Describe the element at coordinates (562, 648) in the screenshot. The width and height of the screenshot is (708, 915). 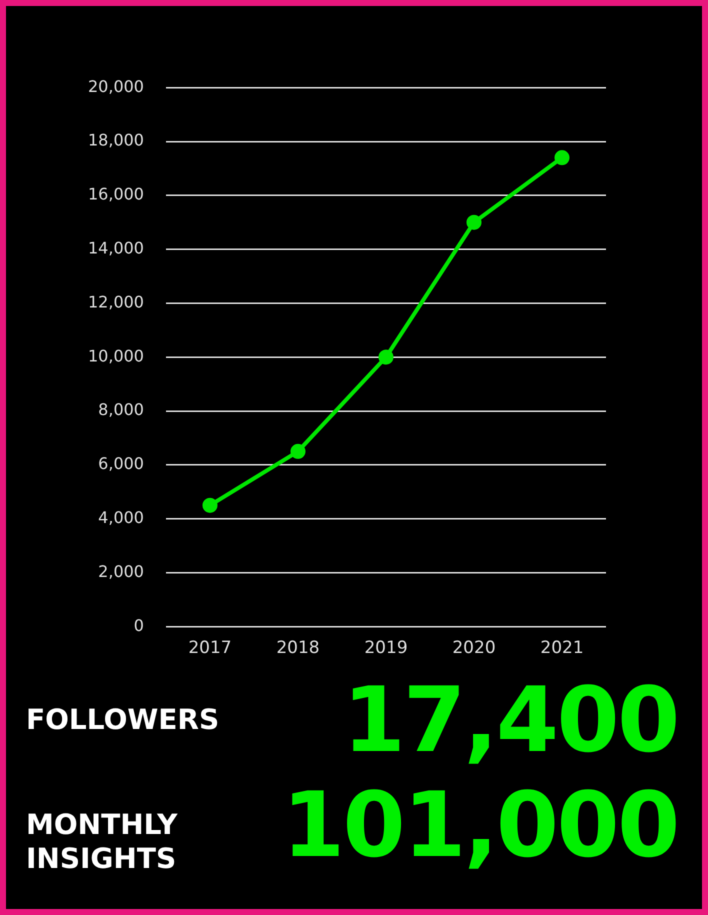
I see `x-tick-label: 2021` at that location.